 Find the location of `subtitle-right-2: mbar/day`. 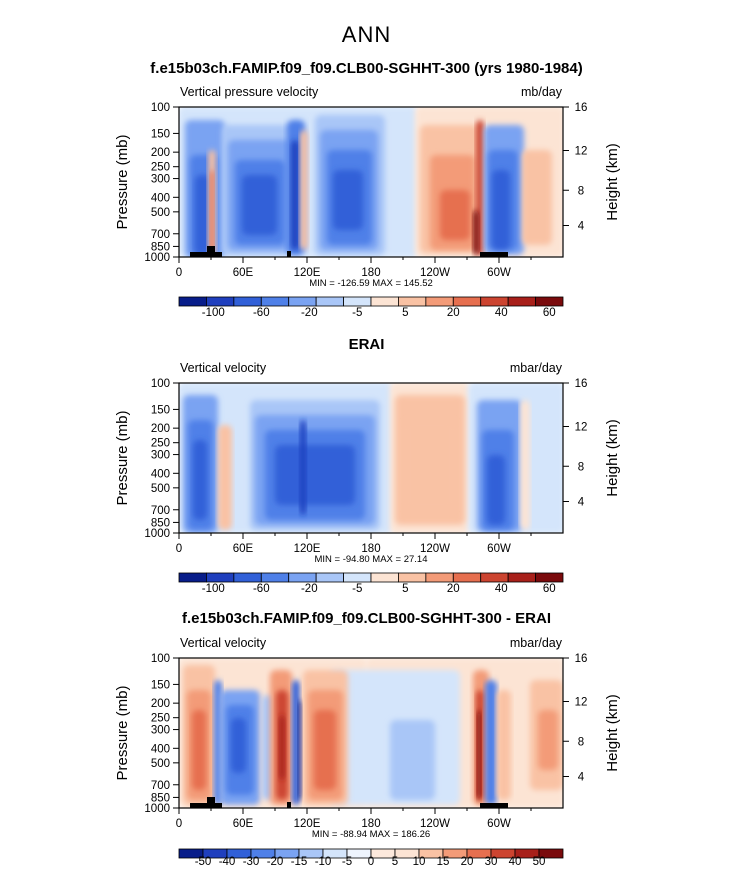

subtitle-right-2: mbar/day is located at coordinates (536, 368).